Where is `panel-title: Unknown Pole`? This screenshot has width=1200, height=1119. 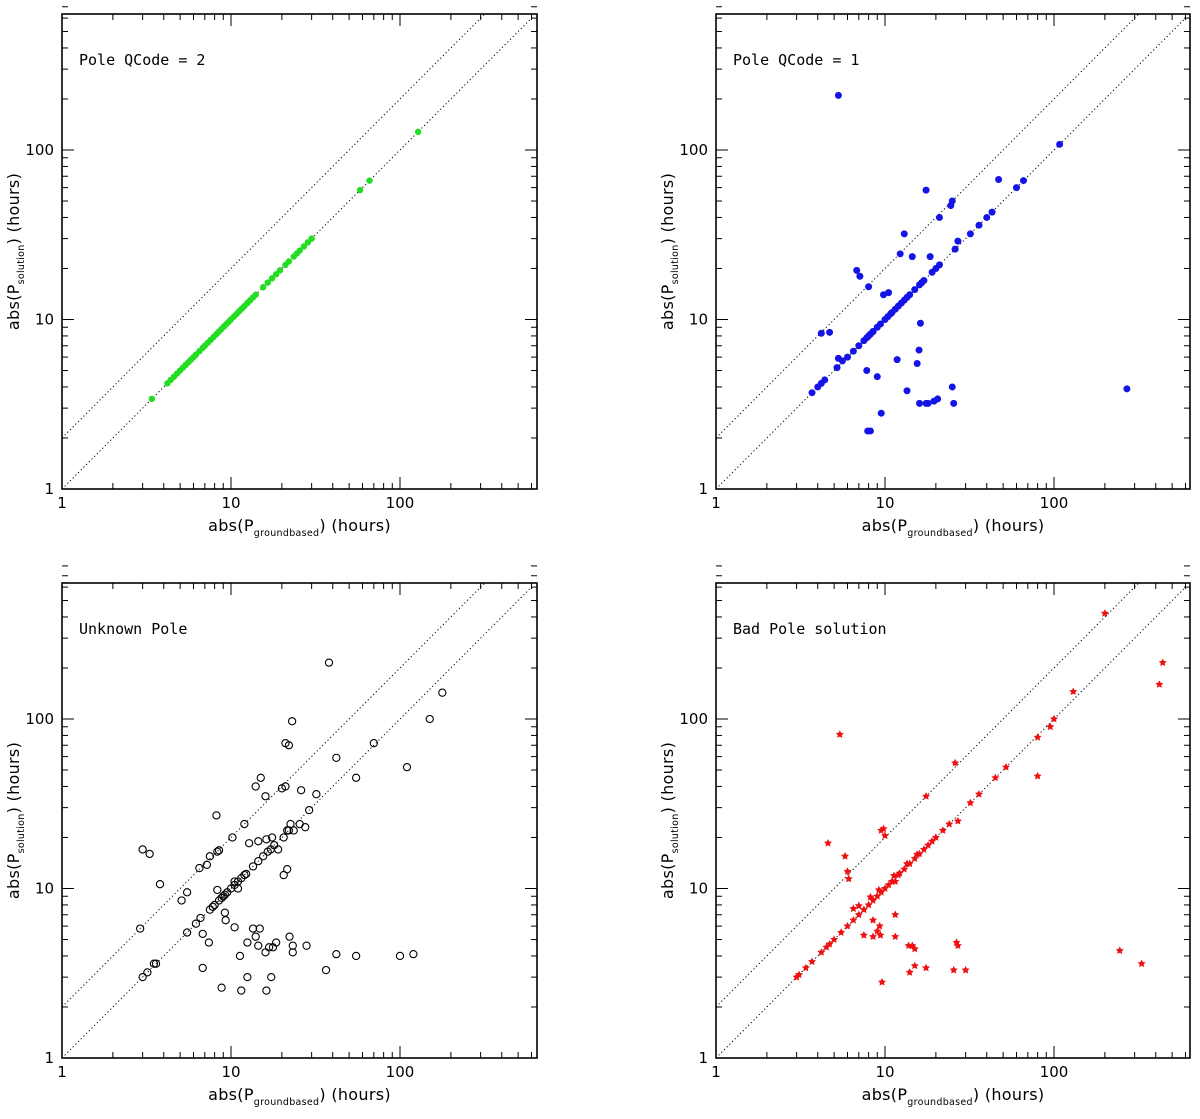 panel-title: Unknown Pole is located at coordinates (133, 629).